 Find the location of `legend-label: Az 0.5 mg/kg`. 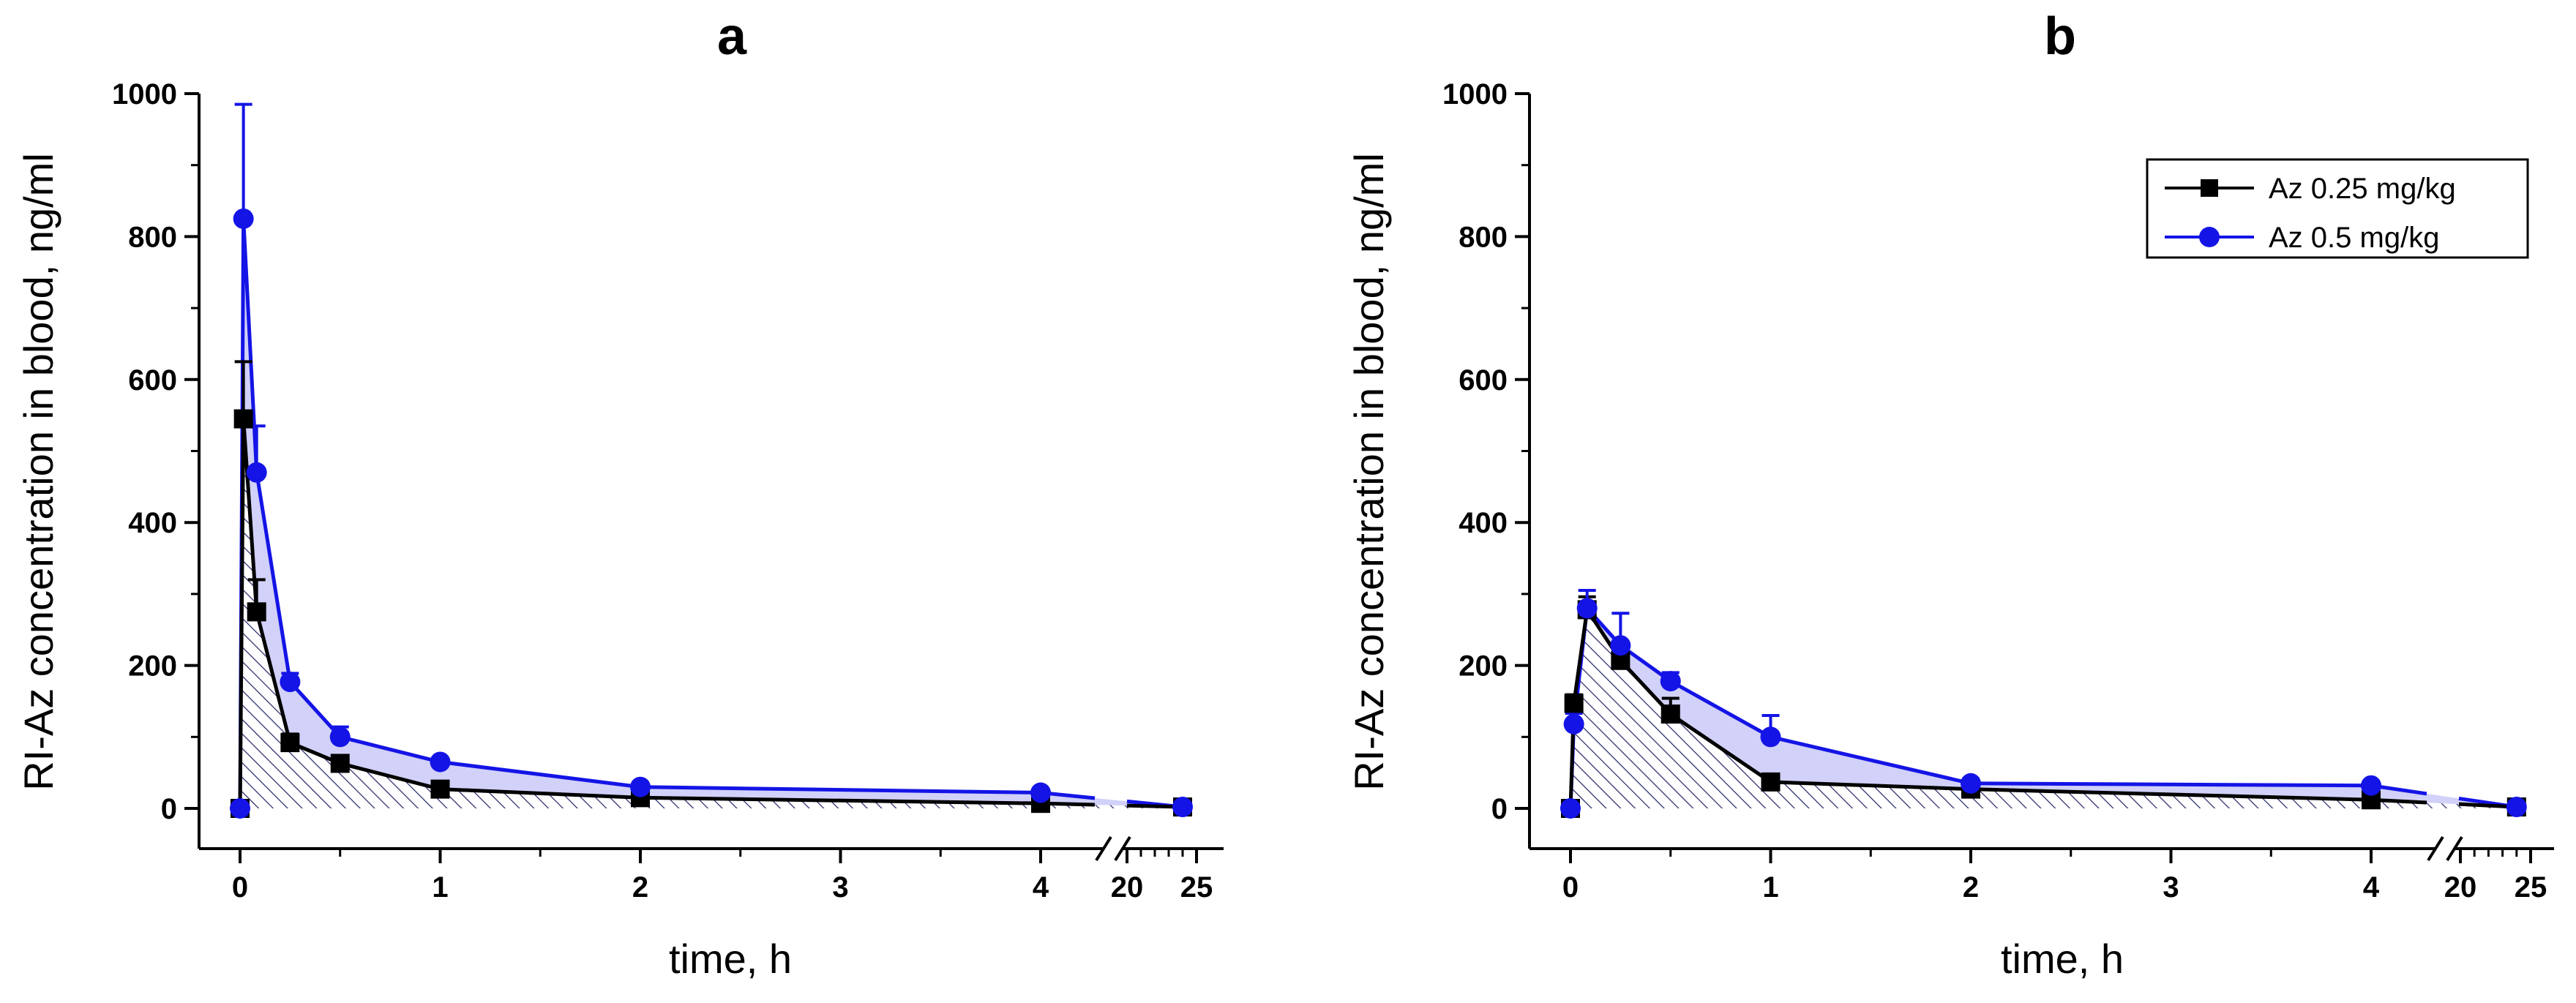

legend-label: Az 0.5 mg/kg is located at coordinates (2354, 238).